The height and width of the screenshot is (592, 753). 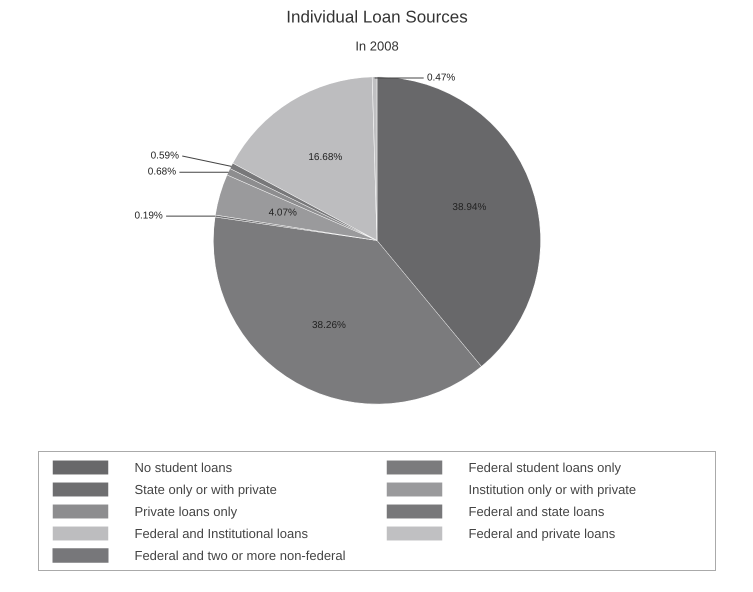 What do you see at coordinates (441, 78) in the screenshot?
I see `data-label: 0.47%` at bounding box center [441, 78].